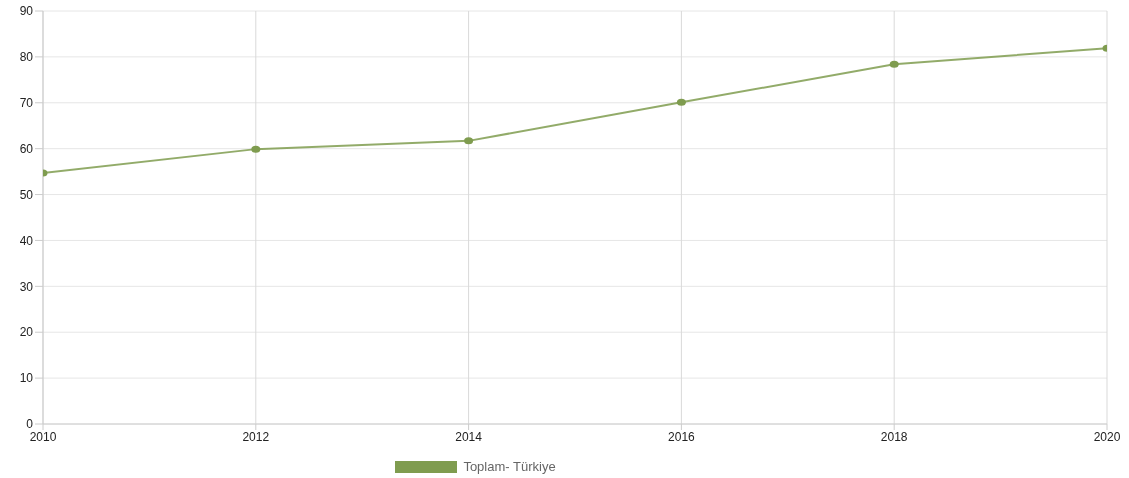  I want to click on y-tick-label: 90, so click(26, 11).